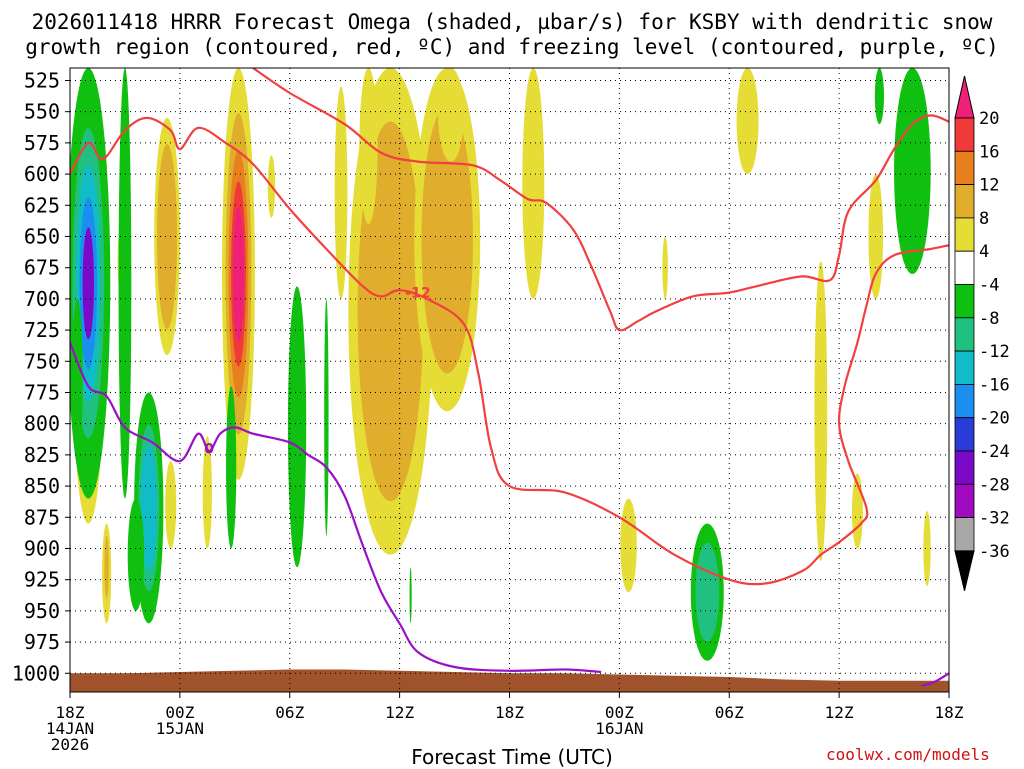 The height and width of the screenshot is (769, 1024). Describe the element at coordinates (949, 712) in the screenshot. I see `x-tick-label-48-0: 18Z` at that location.